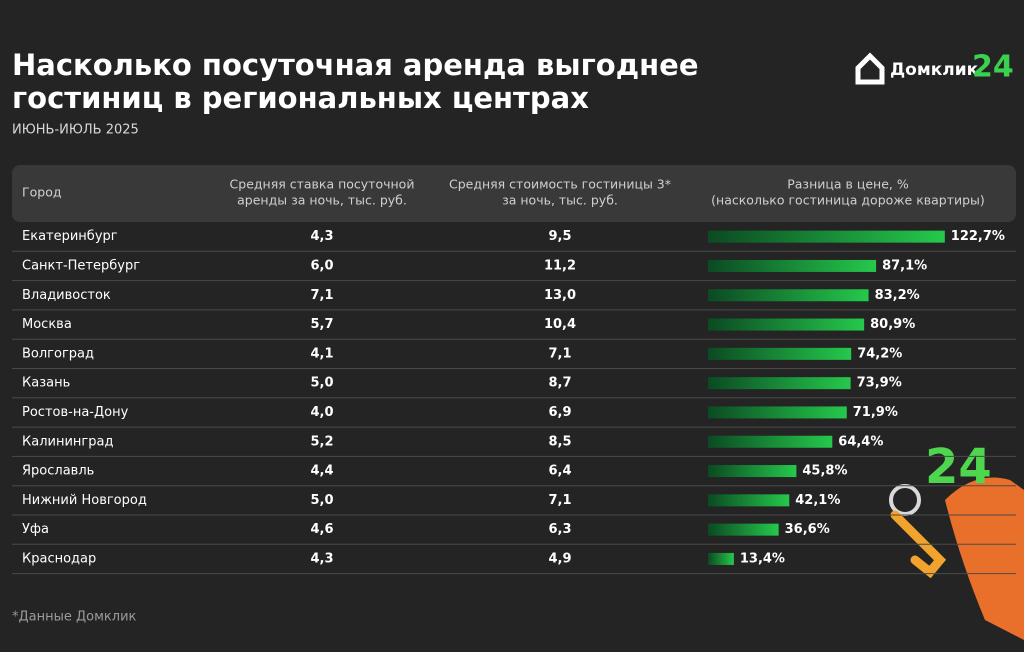  Describe the element at coordinates (355, 65) in the screenshot. I see `title-line: Насколько посуточная аренда выгоднее` at that location.